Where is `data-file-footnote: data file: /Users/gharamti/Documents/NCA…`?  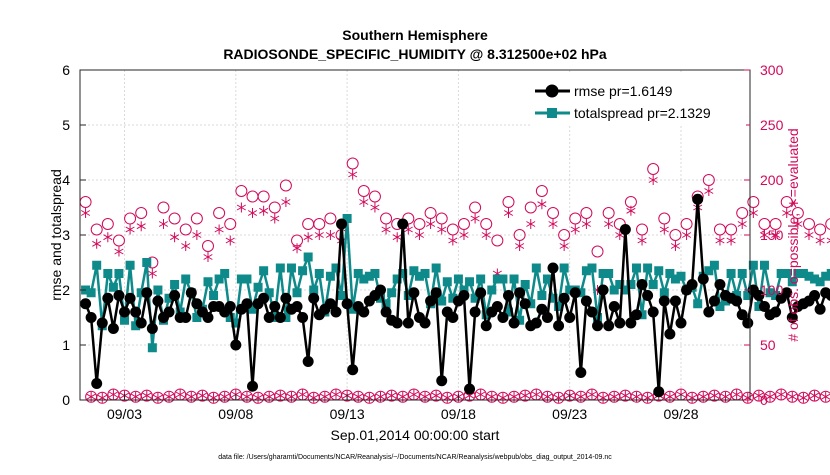 data-file-footnote: data file: /Users/gharamti/Documents/NCA… is located at coordinates (415, 457).